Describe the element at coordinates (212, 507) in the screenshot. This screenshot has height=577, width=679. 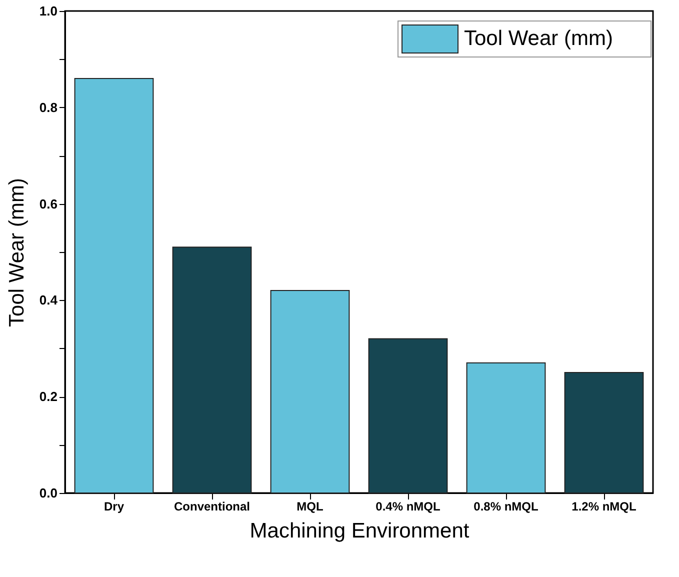
I see `x-tick-label: Conventional` at that location.